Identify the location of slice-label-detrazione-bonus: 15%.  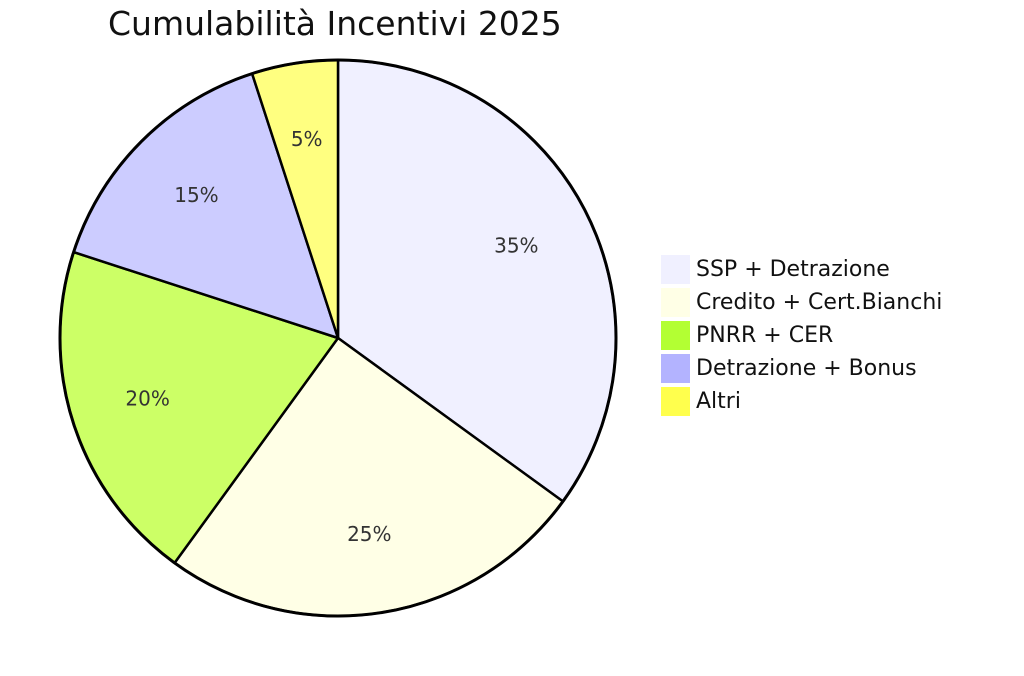
(196, 195).